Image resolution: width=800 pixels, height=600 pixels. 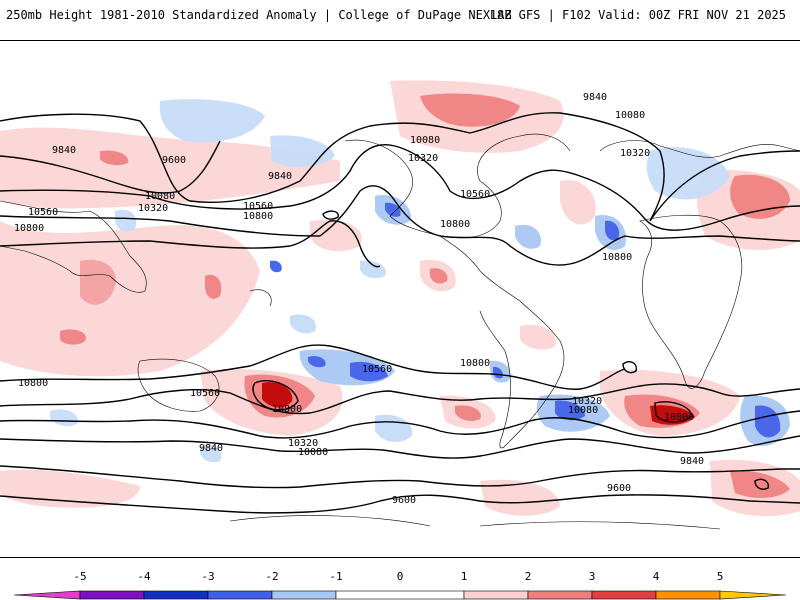 What do you see at coordinates (400, 576) in the screenshot?
I see `colorbar-tick: 0` at bounding box center [400, 576].